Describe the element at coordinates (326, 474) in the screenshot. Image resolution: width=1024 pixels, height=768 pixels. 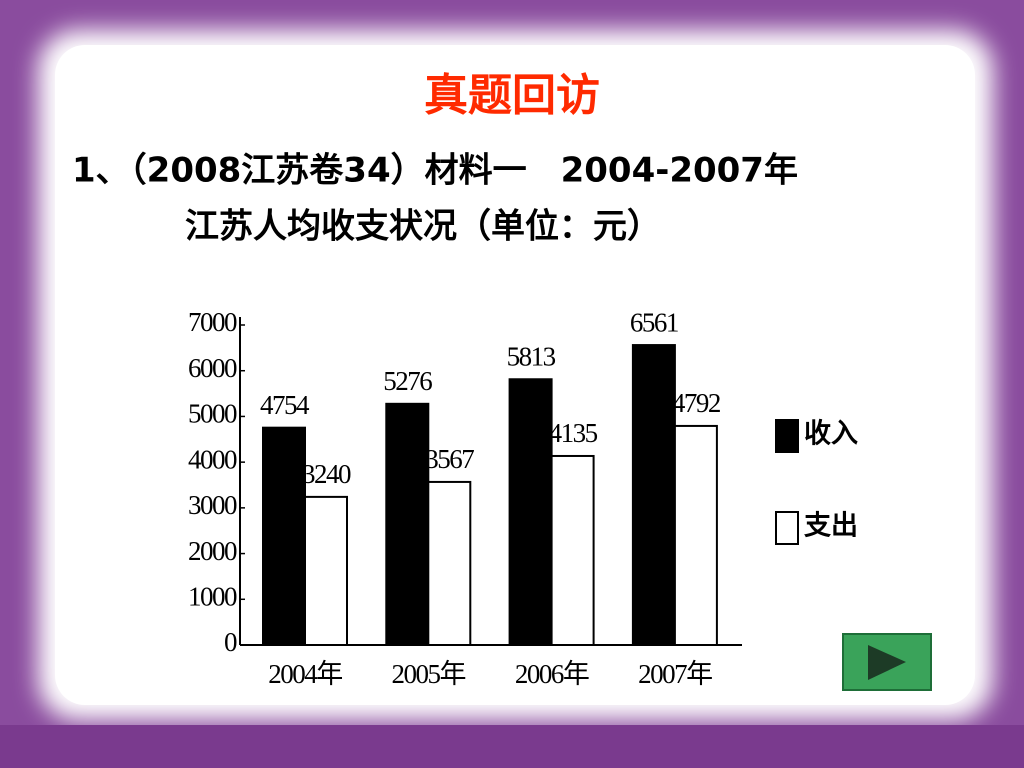
I see `data-label: 3240` at that location.